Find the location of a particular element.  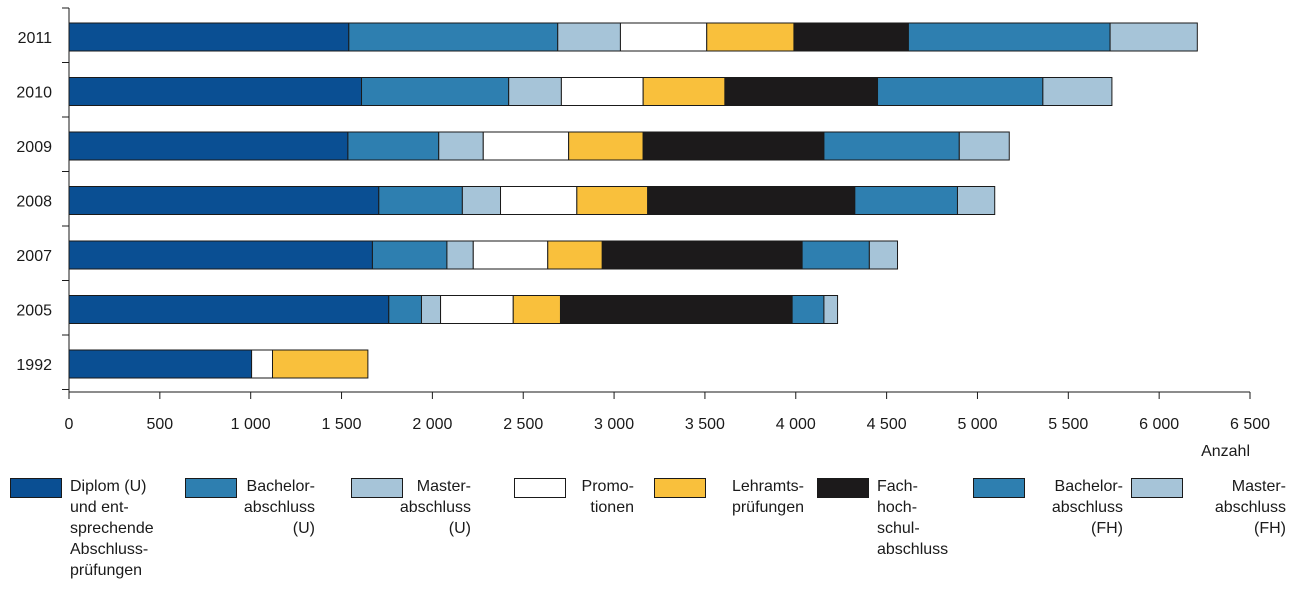

y-tick-label: 2008 is located at coordinates (34, 202).